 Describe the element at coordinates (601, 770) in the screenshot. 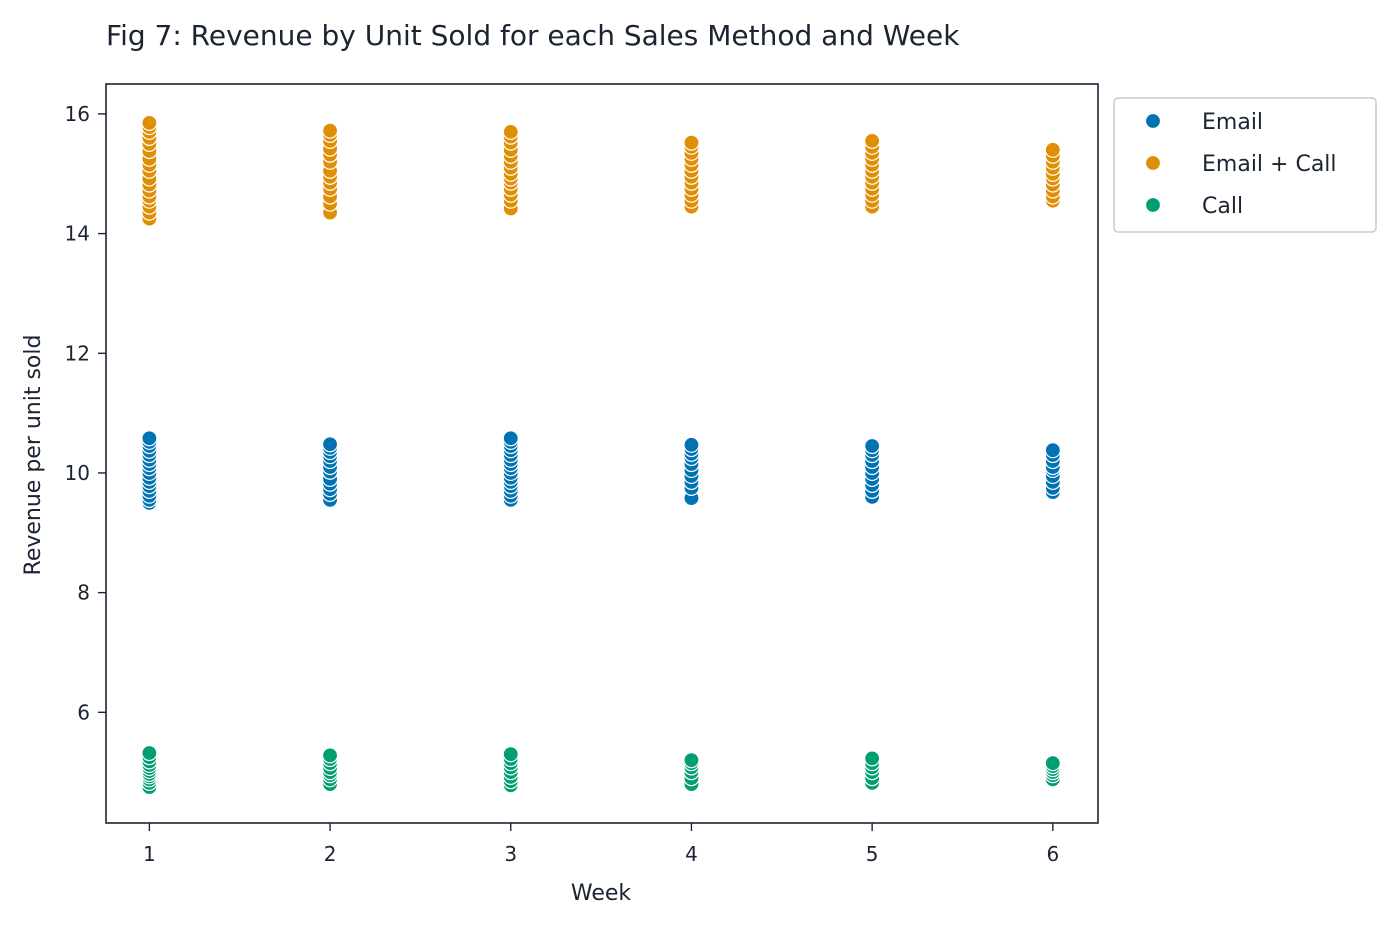

I see `series-call` at that location.